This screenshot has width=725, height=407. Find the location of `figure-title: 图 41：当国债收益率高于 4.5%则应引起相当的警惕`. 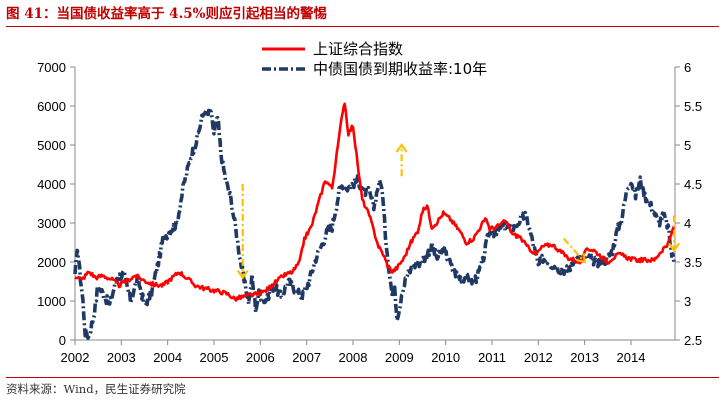

figure-title: 图 41：当国债收益率高于 4.5%则应引起相当的警惕 is located at coordinates (167, 14).